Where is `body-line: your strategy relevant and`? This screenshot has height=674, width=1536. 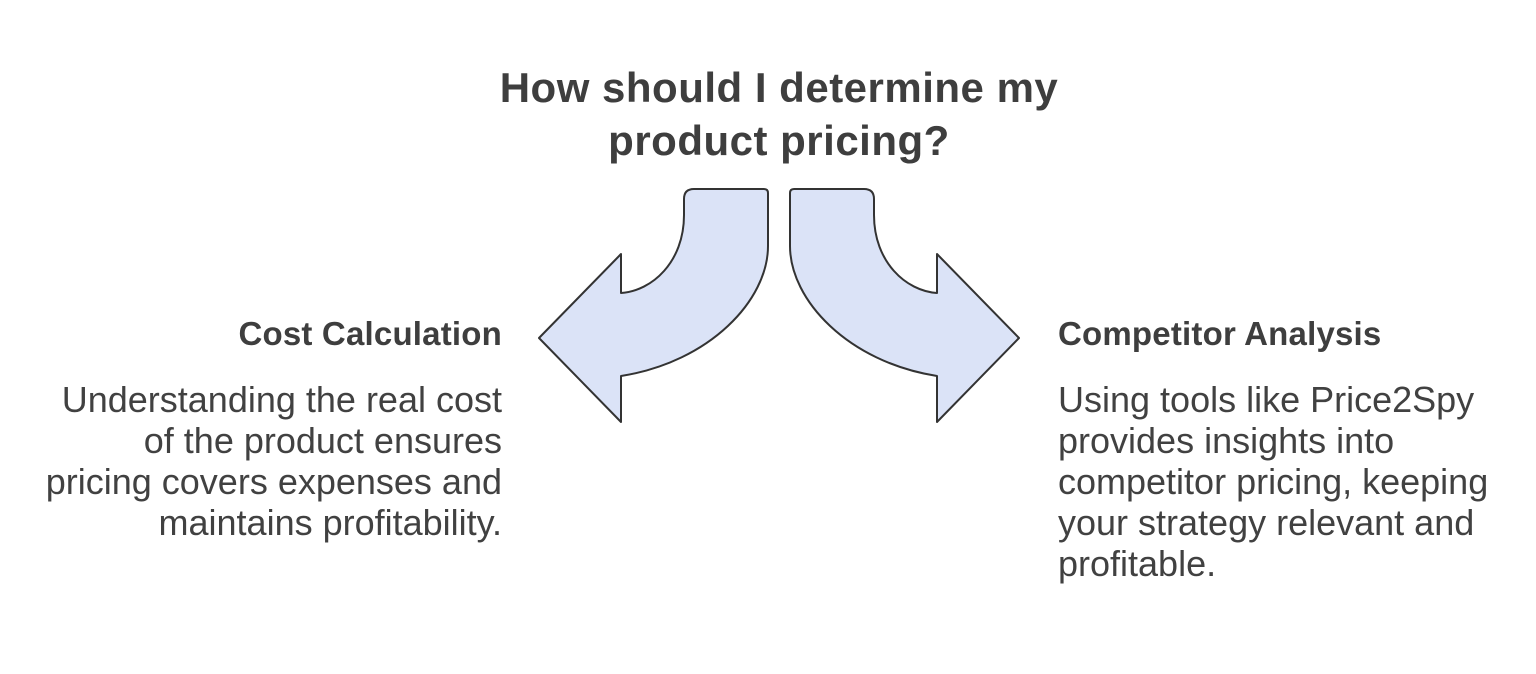
body-line: your strategy relevant and is located at coordinates (1266, 522).